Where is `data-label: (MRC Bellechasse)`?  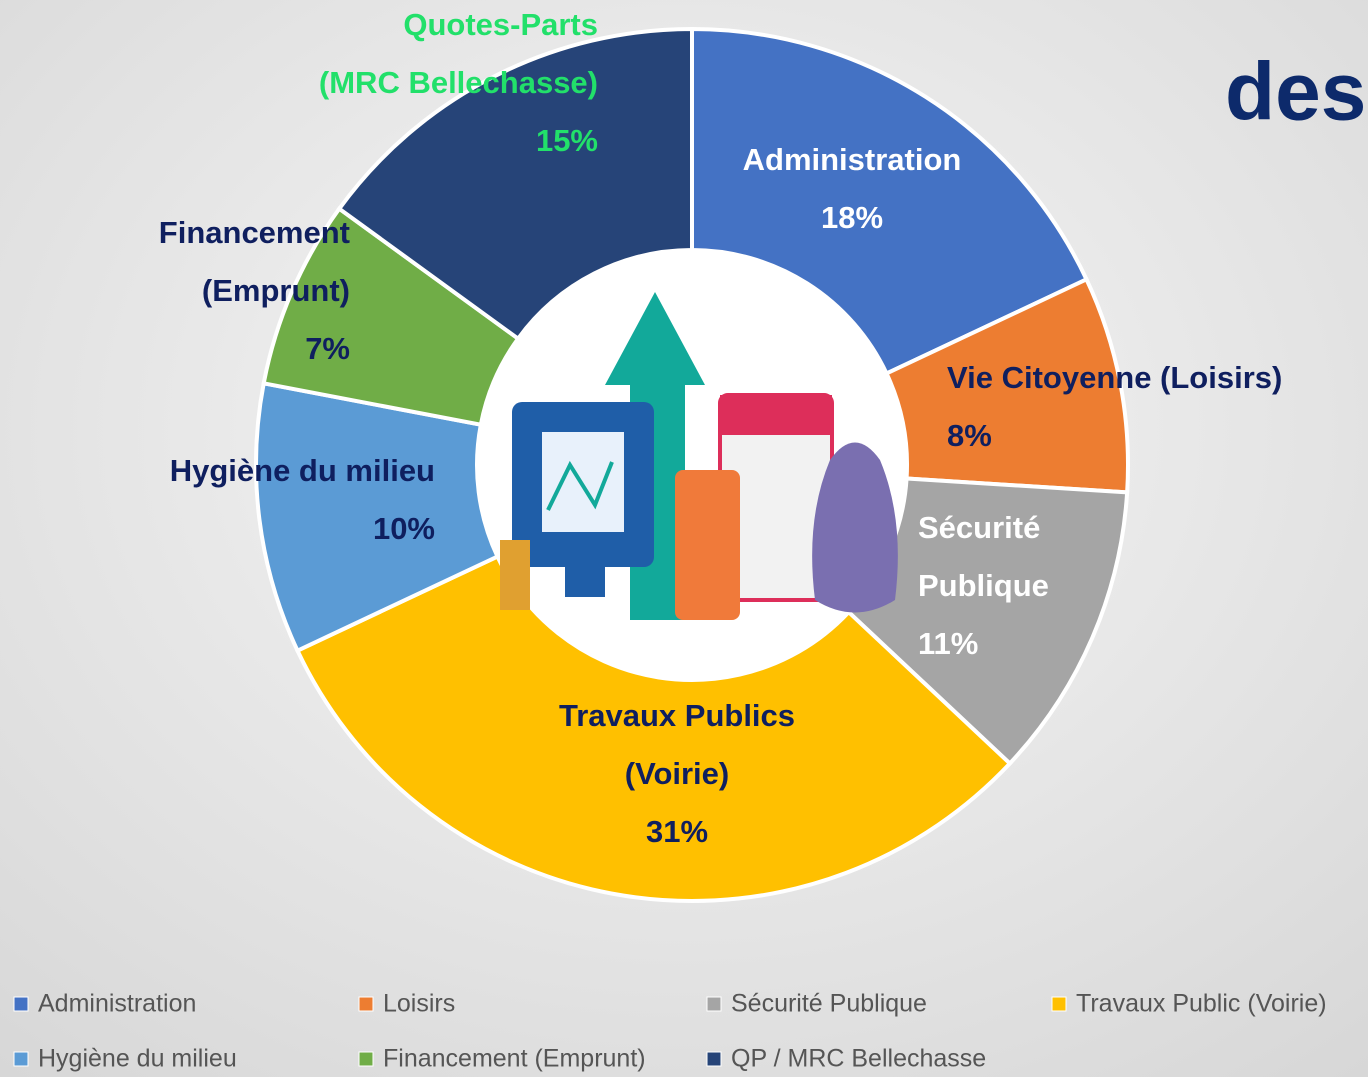 data-label: (MRC Bellechasse) is located at coordinates (458, 82).